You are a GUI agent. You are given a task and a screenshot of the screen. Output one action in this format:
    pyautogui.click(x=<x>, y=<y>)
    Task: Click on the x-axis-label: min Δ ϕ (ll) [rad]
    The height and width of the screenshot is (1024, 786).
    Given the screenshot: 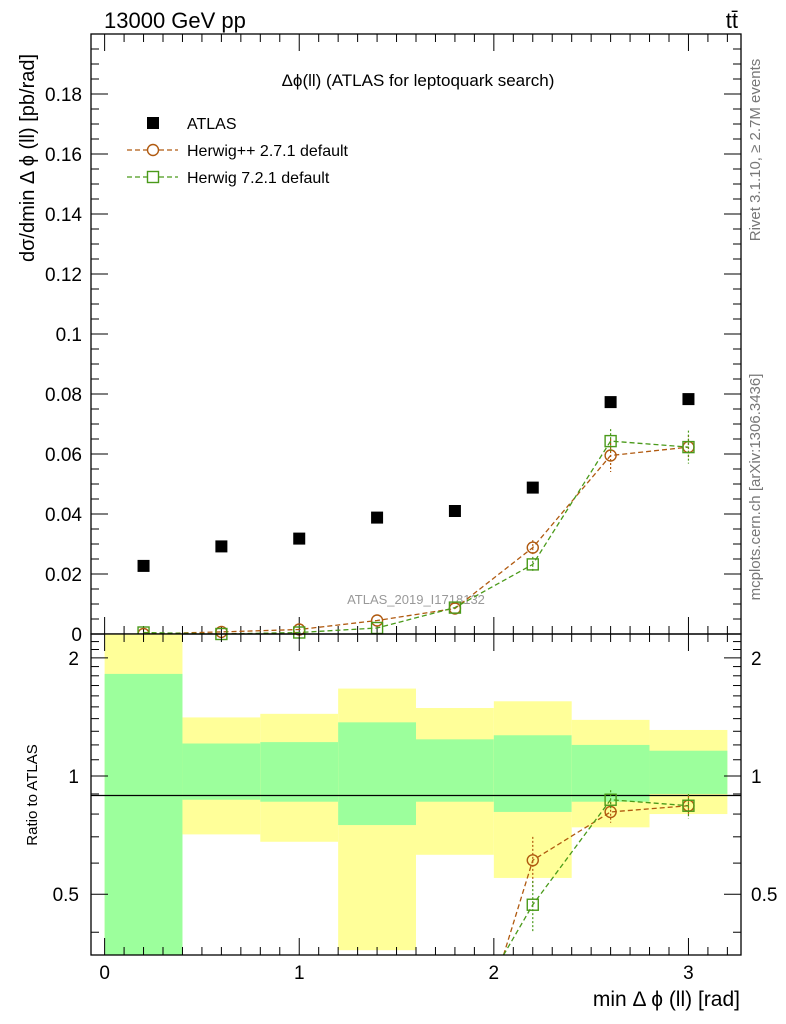 What is the action you would take?
    pyautogui.click(x=666, y=999)
    